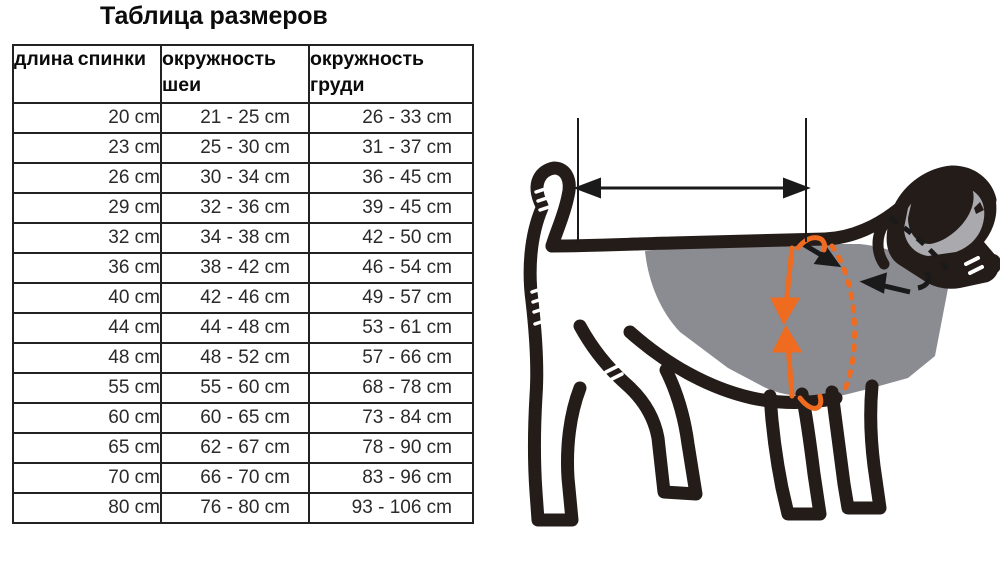  What do you see at coordinates (797, 188) in the screenshot?
I see `arrow-head-right` at bounding box center [797, 188].